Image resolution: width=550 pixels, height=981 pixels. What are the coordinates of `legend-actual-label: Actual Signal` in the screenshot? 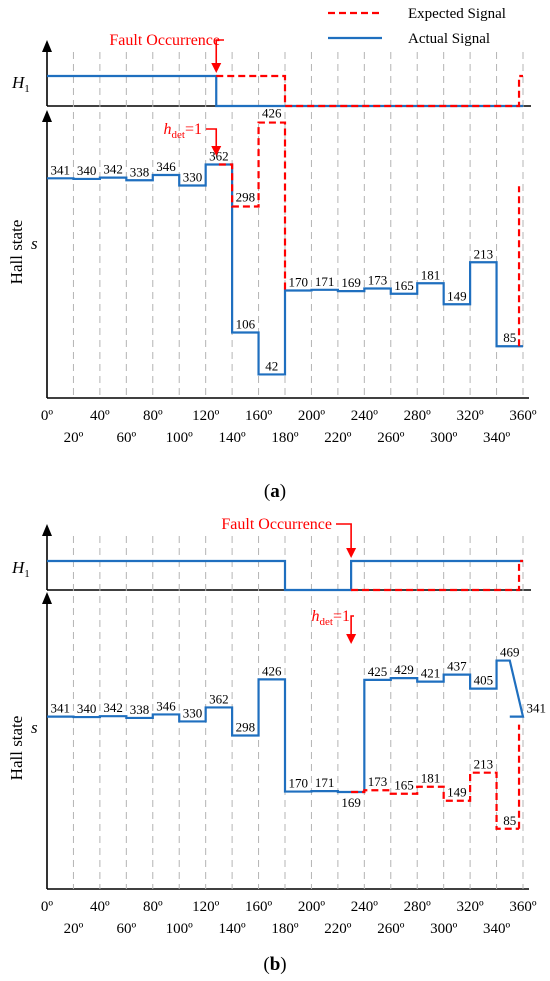 It's located at (449, 39).